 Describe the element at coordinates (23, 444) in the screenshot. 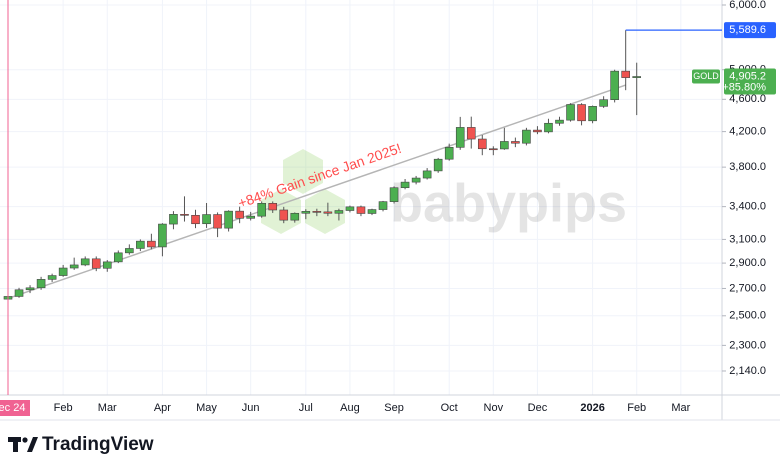

I see `brand-logo` at that location.